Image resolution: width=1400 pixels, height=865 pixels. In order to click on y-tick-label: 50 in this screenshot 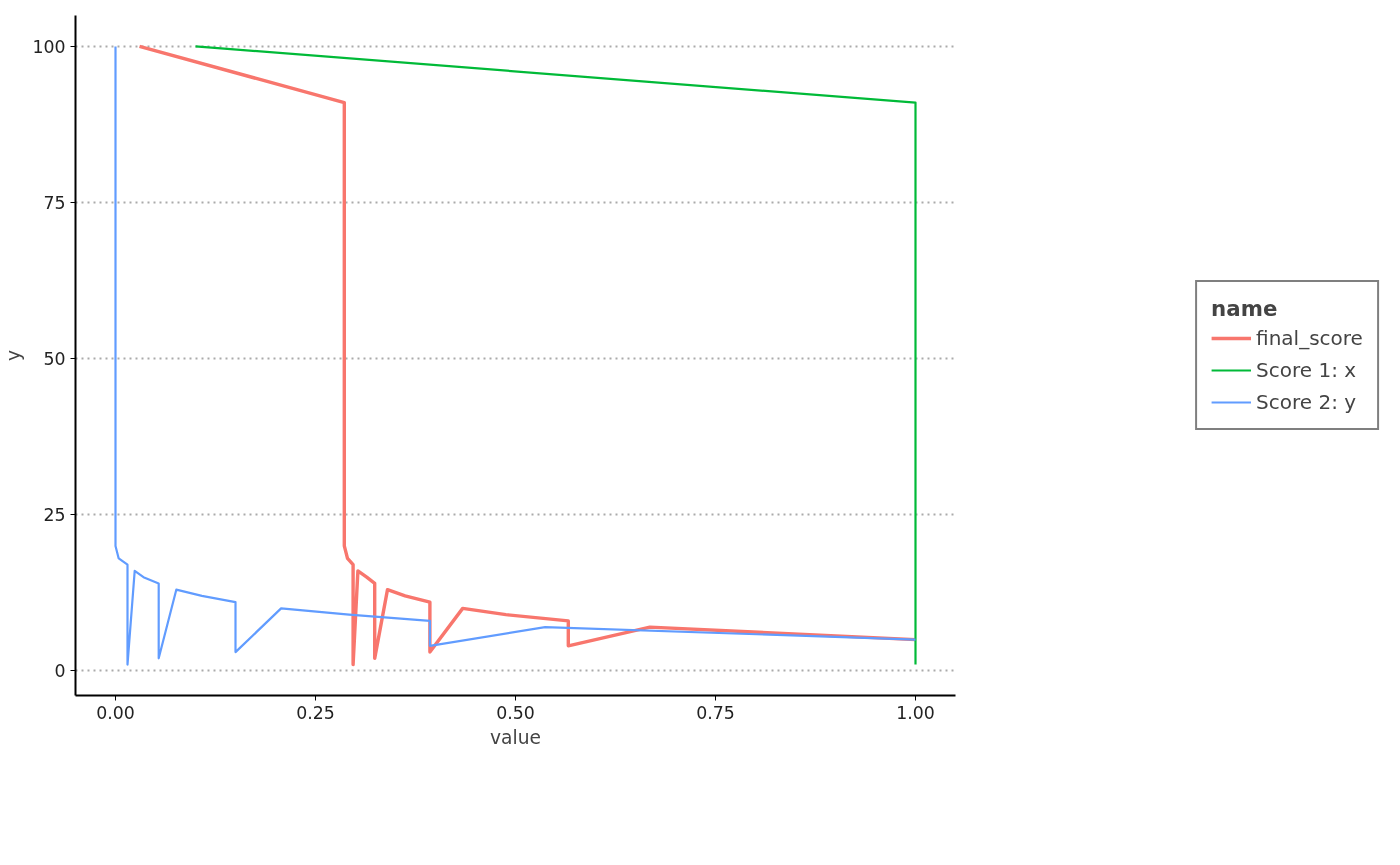, I will do `click(54, 359)`.